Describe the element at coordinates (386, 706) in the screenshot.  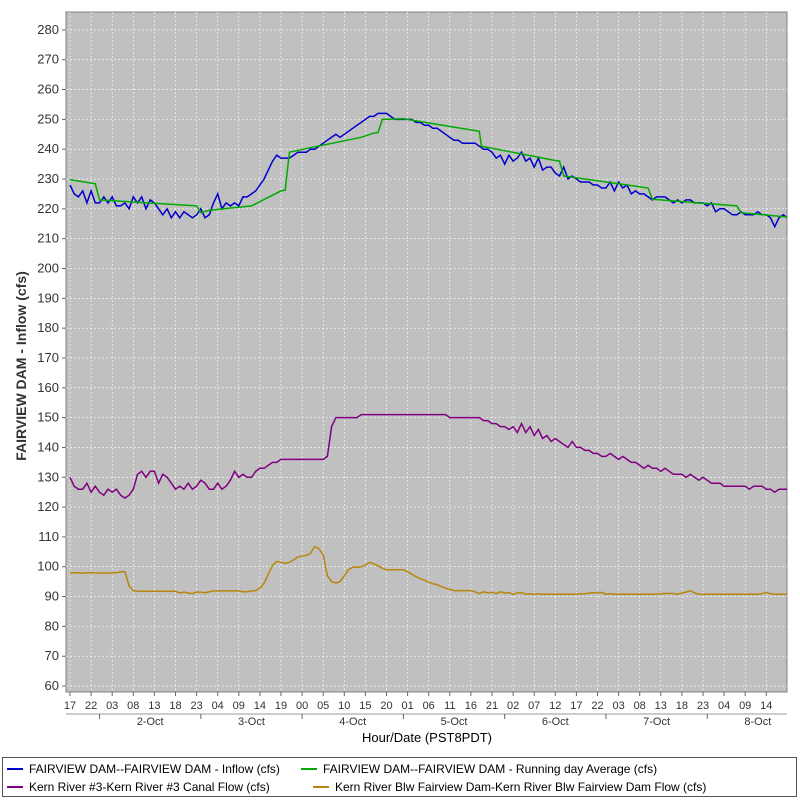
I see `x-tick-label: 20` at that location.